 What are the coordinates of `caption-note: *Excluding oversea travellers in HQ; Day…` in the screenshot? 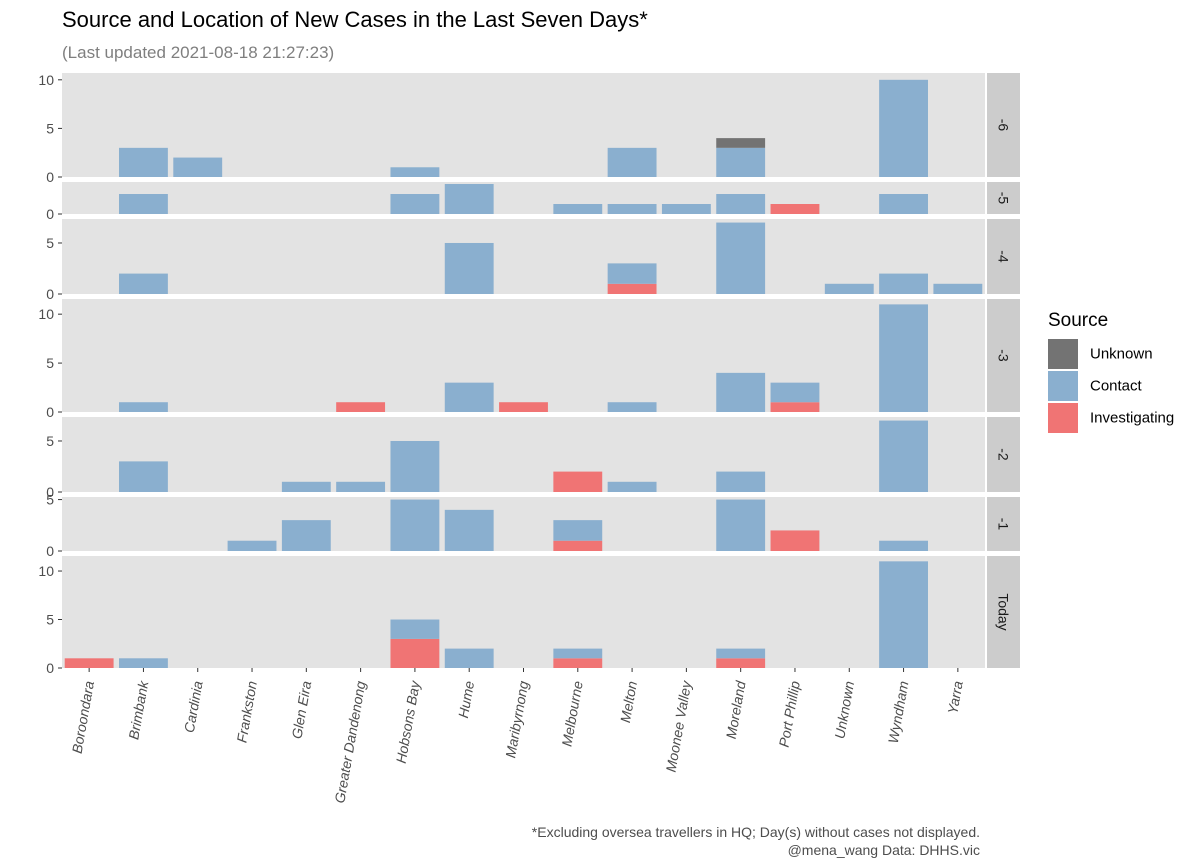 It's located at (756, 832).